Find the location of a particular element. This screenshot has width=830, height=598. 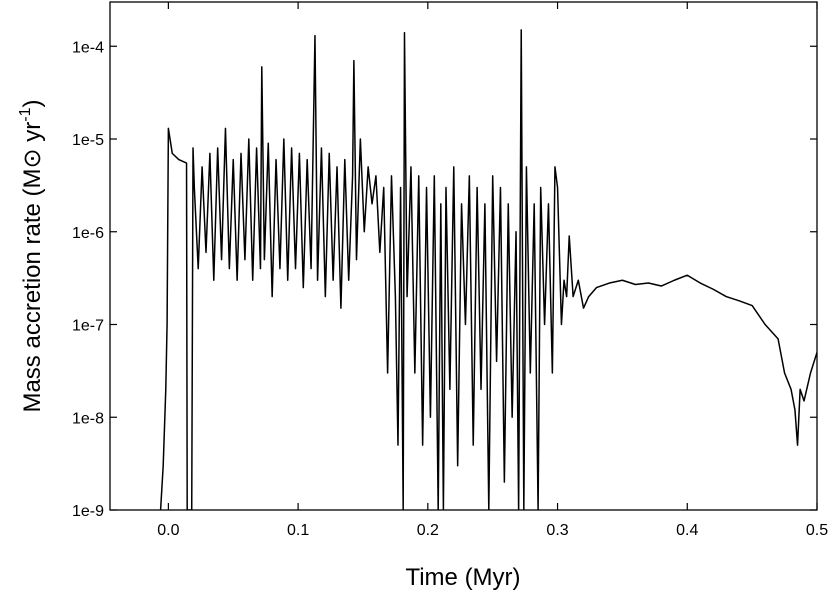

y-tick-label: 1e-8 is located at coordinates (88, 418).